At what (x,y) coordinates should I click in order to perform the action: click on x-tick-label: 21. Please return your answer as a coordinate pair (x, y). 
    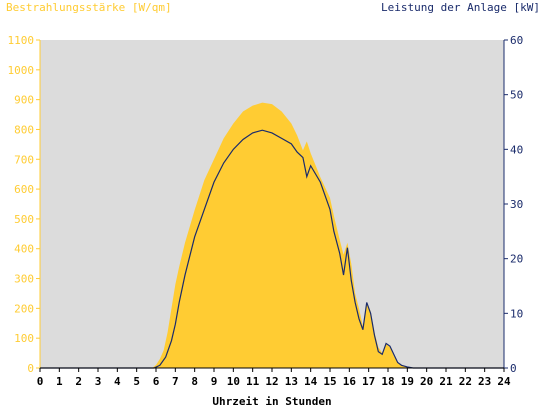
    Looking at the image, I should click on (446, 381).